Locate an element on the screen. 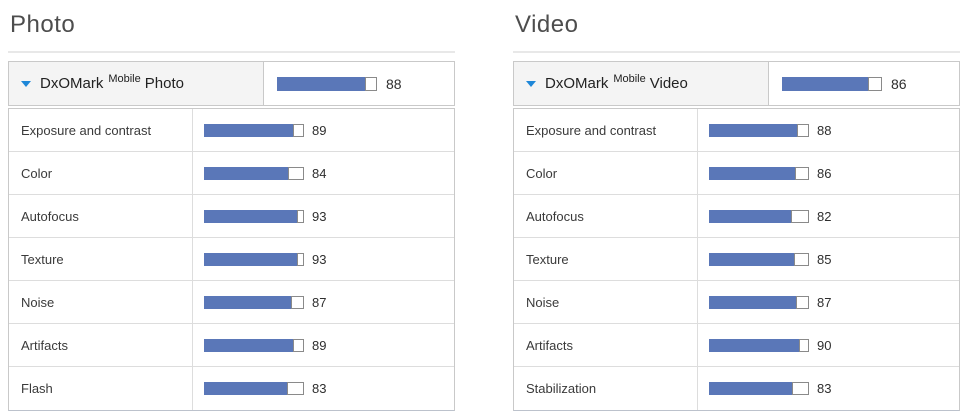 This screenshot has height=419, width=967. row-bar-cell: 90 is located at coordinates (828, 345).